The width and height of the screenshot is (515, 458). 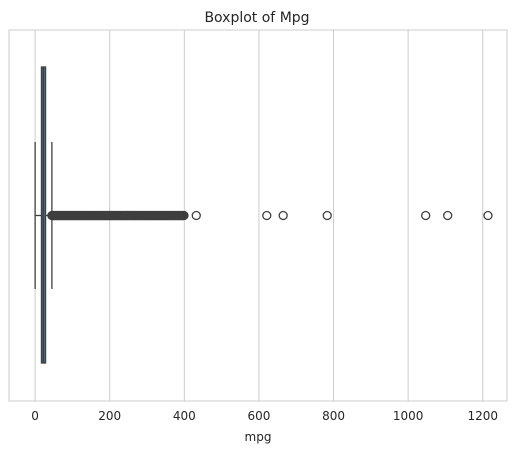 I want to click on outliers-group, so click(x=270, y=216).